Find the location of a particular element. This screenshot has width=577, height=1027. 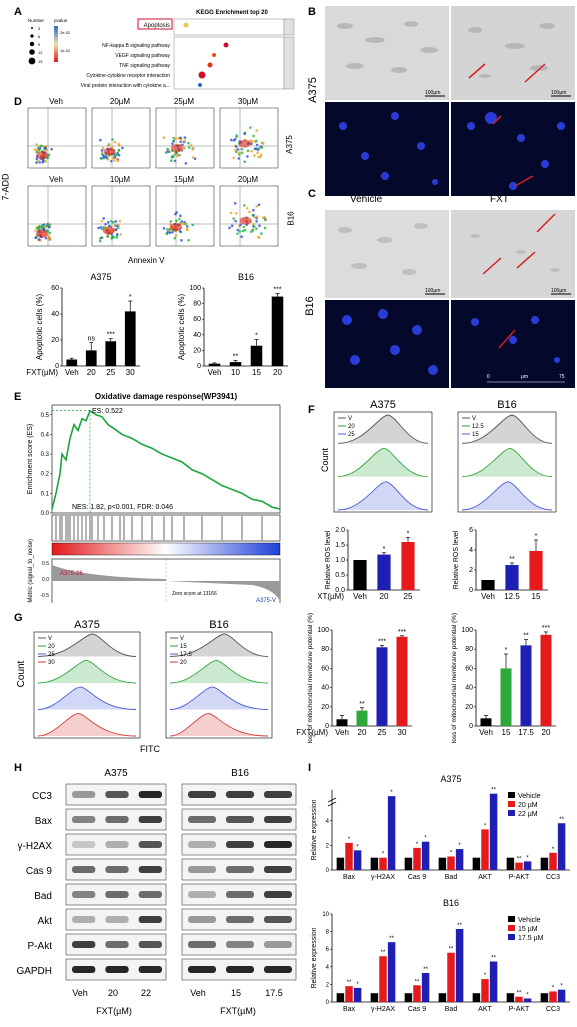

category-label: CC3 is located at coordinates (553, 1009).